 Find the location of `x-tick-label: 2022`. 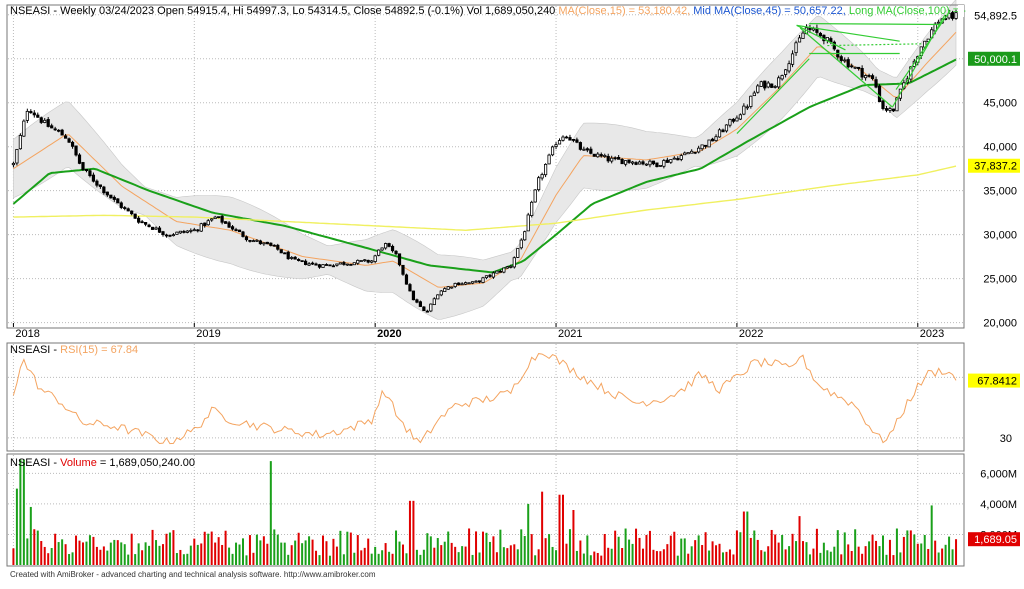

x-tick-label: 2022 is located at coordinates (751, 334).